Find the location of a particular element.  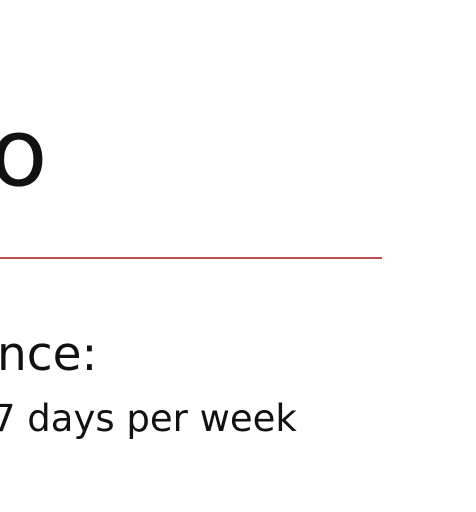

section-heading-fragment: nce: is located at coordinates (49, 354).